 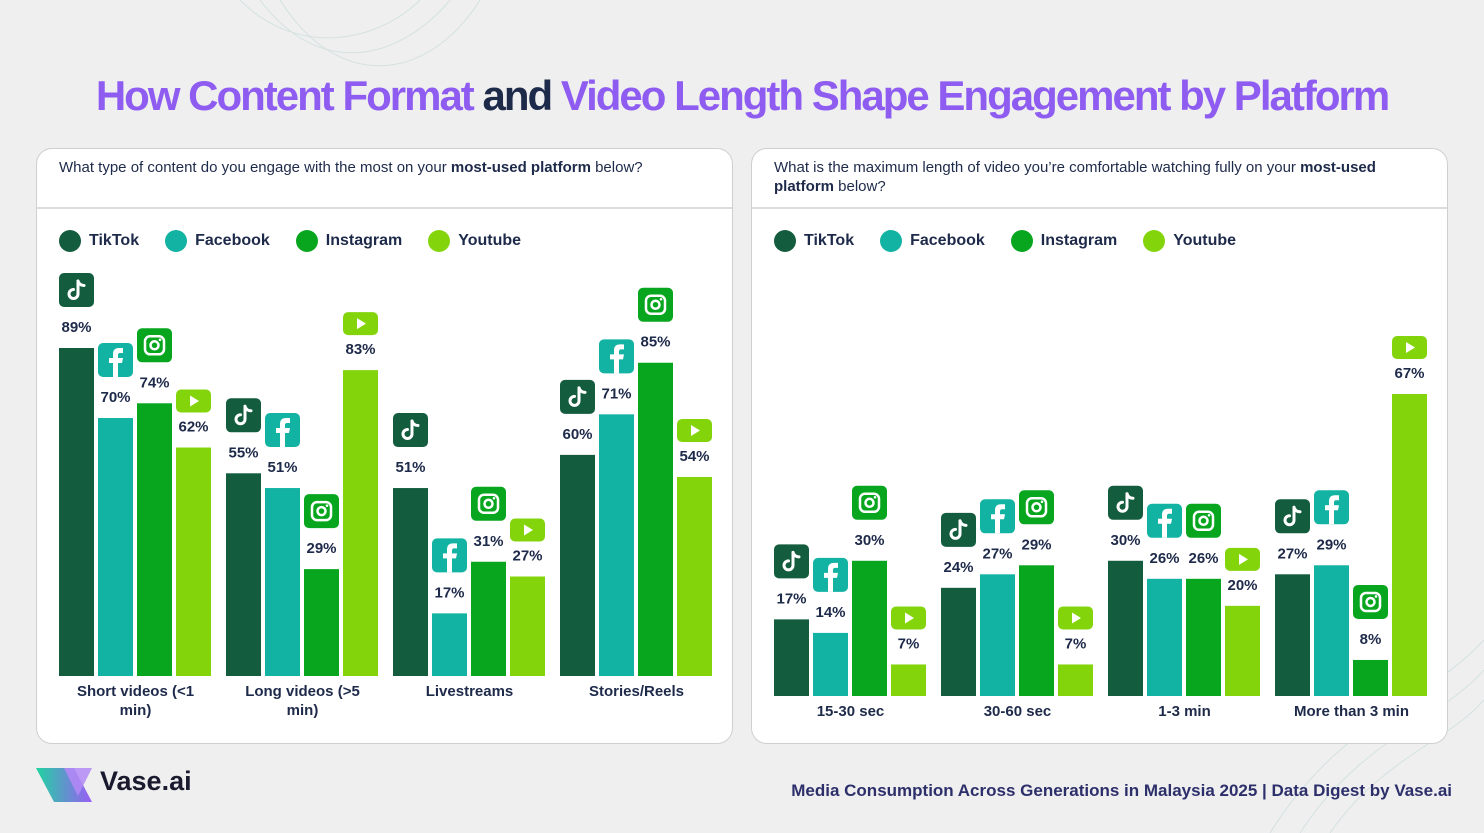 What do you see at coordinates (135, 701) in the screenshot?
I see `category-label: Short videos (<1 min)` at bounding box center [135, 701].